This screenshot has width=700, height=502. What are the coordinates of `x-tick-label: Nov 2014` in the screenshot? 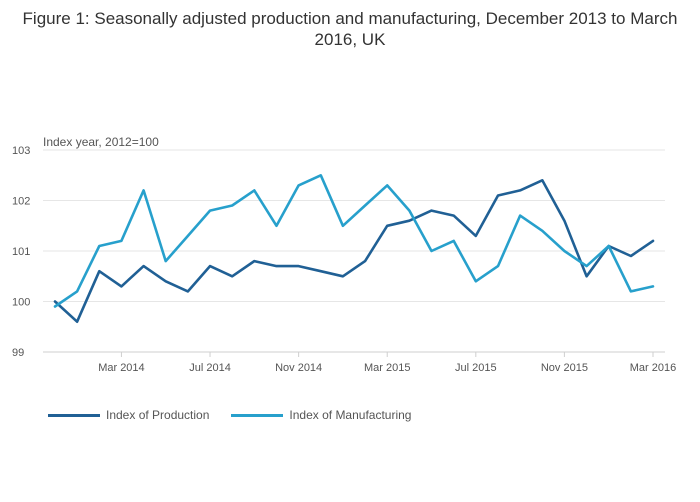 It's located at (298, 368).